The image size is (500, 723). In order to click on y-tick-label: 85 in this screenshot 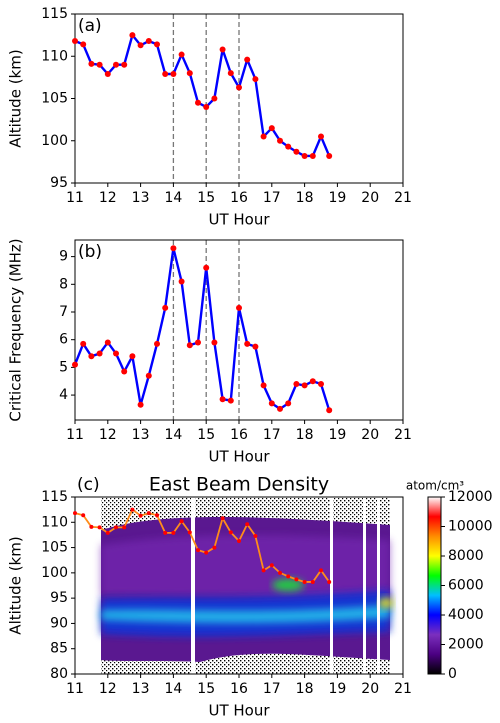, I will do `click(59, 649)`.